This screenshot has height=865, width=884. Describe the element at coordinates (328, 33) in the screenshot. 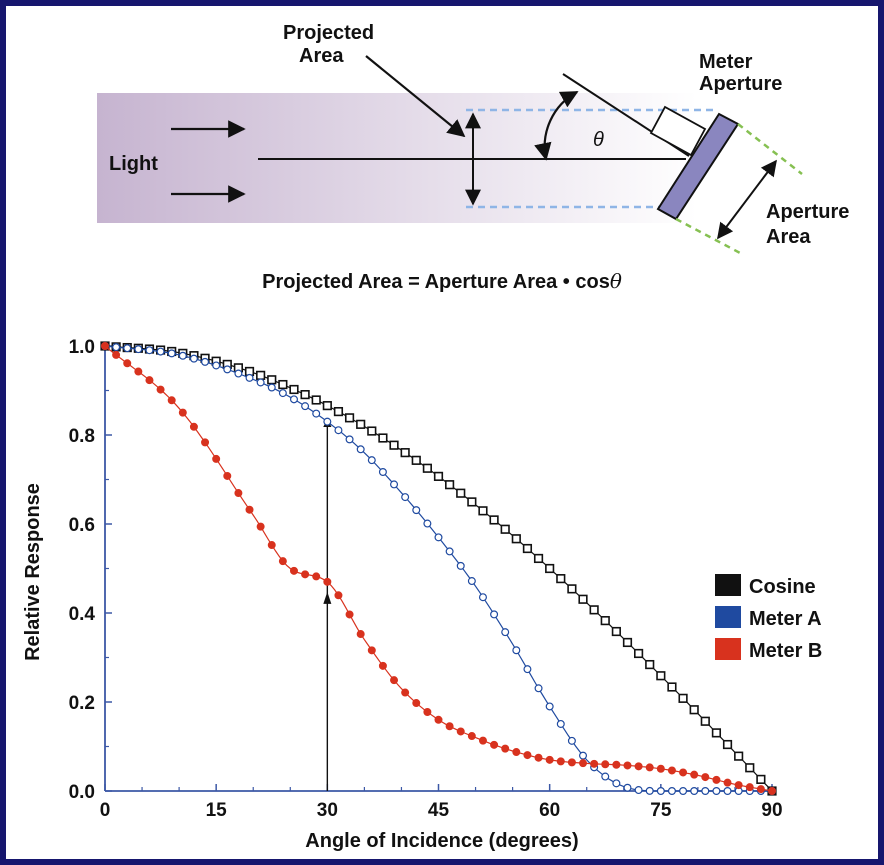

I see `projected-area-label-line1: Projected` at that location.